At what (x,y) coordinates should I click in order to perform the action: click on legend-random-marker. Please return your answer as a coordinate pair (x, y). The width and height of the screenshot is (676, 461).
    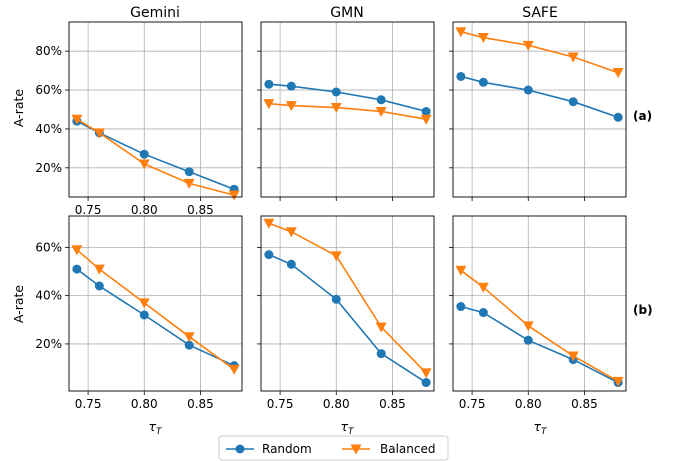
    Looking at the image, I should click on (240, 449).